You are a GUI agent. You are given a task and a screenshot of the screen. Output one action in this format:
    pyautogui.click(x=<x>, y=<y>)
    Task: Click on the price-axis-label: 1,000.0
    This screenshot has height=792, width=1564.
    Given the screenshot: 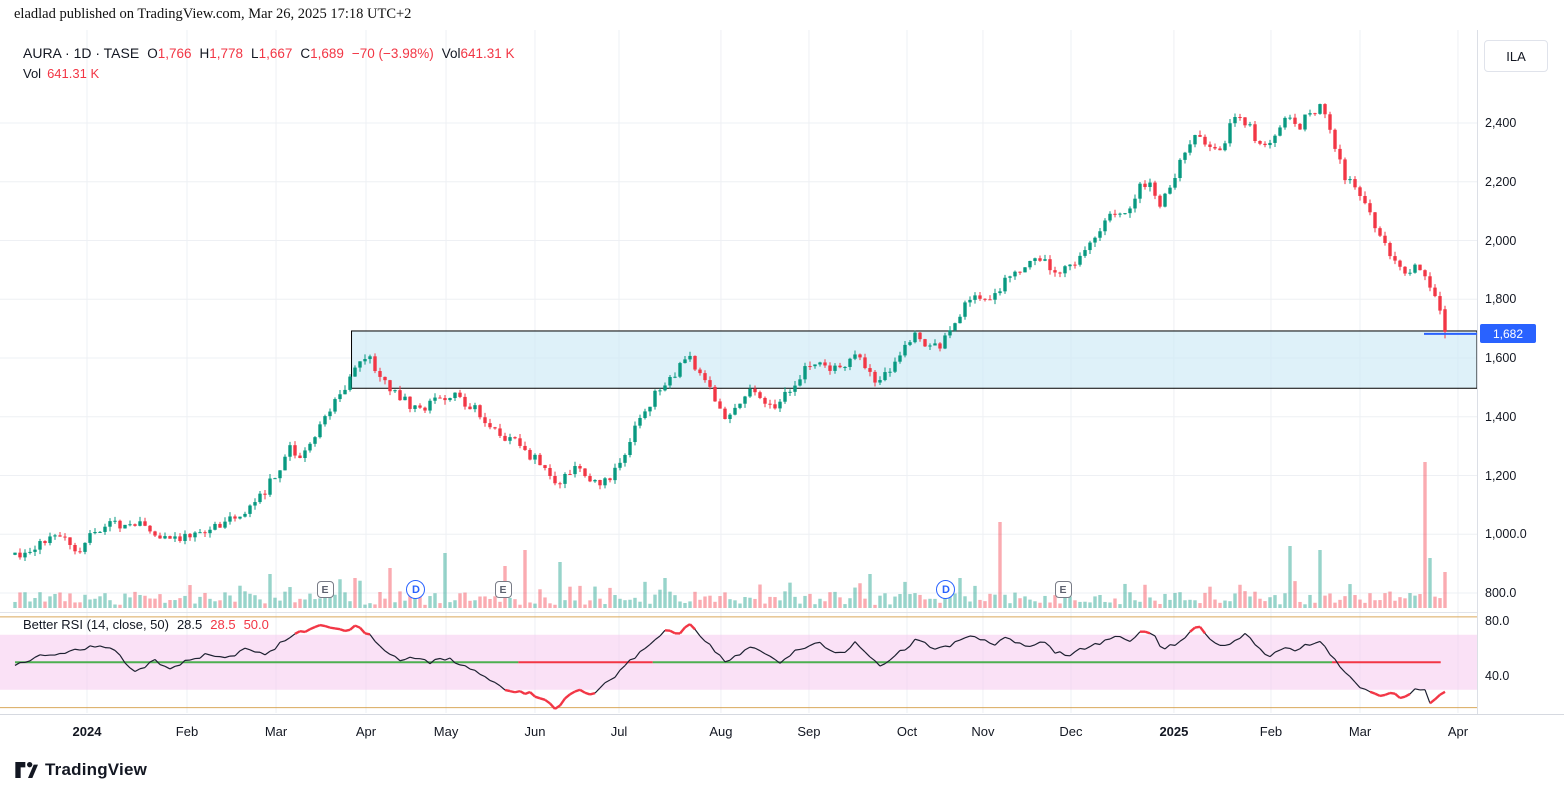 What is the action you would take?
    pyautogui.click(x=1506, y=534)
    